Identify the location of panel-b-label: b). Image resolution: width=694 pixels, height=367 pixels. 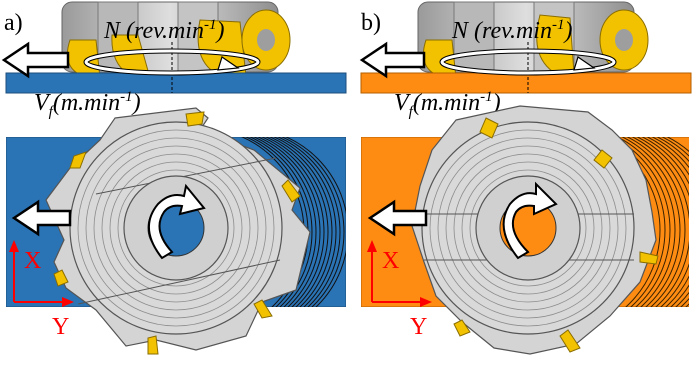
(371, 23).